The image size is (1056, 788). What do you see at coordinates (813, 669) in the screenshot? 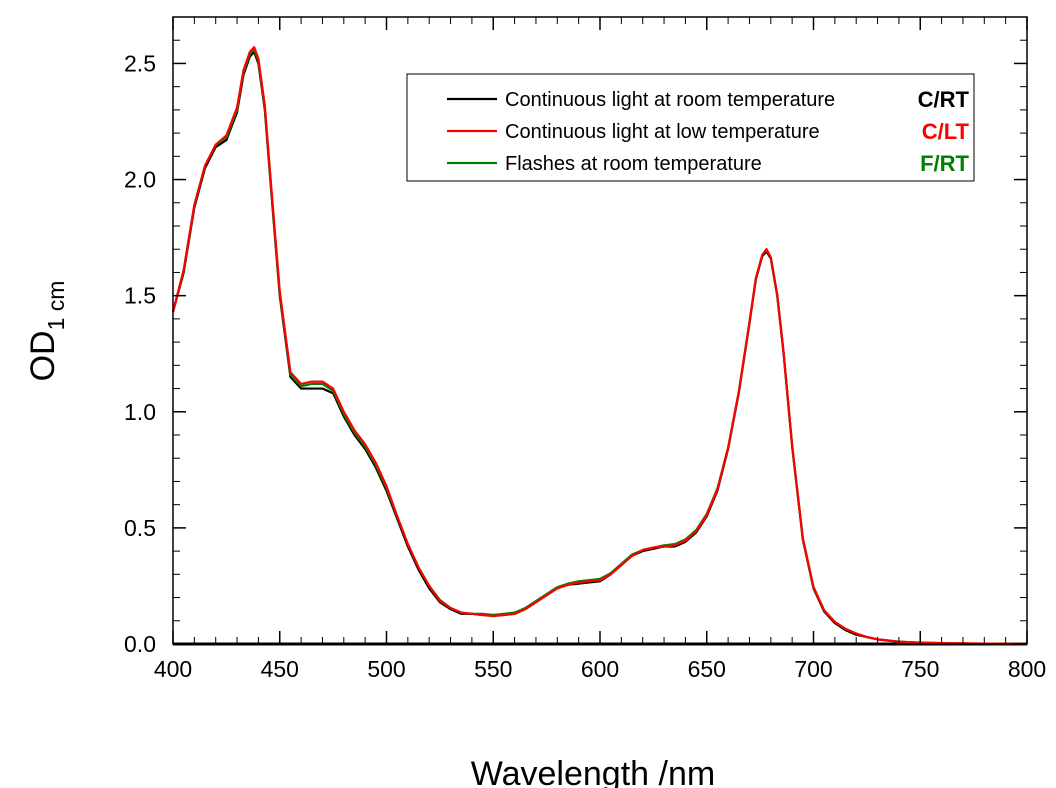
I see `x-tick-label: 700` at bounding box center [813, 669].